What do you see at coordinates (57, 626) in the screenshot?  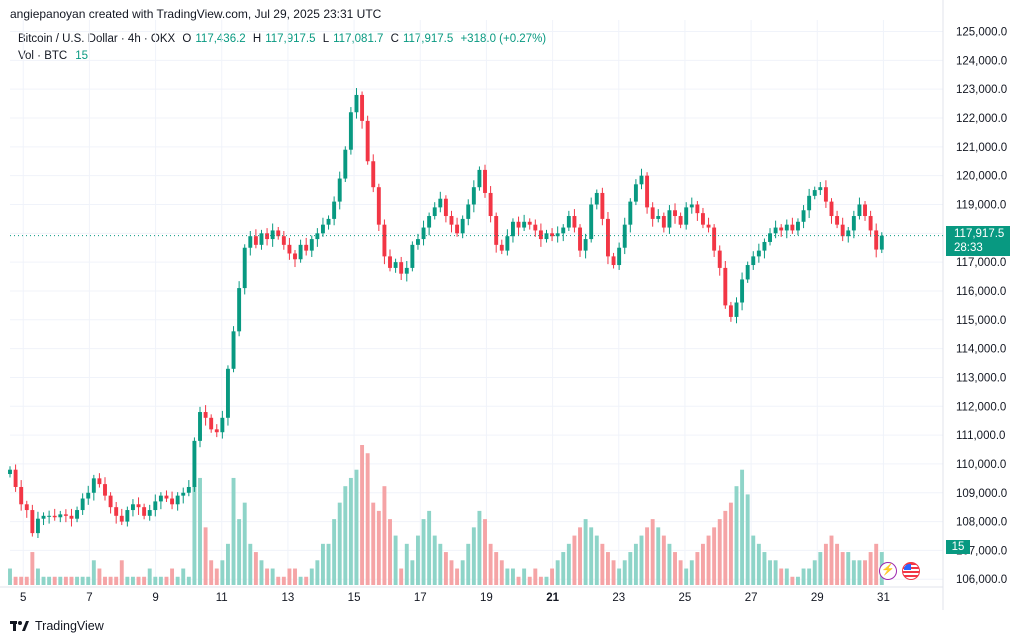 I see `tradingview-brand: TradingView` at bounding box center [57, 626].